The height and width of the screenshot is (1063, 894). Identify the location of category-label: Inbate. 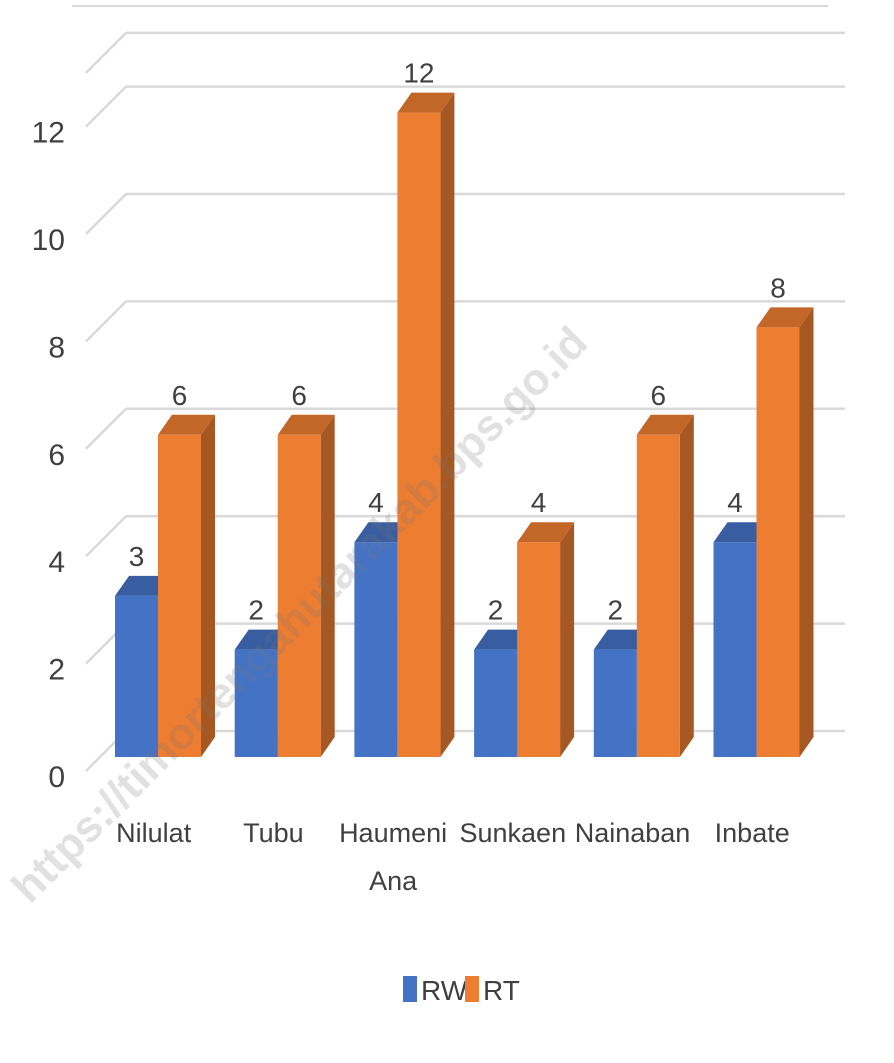
(752, 833).